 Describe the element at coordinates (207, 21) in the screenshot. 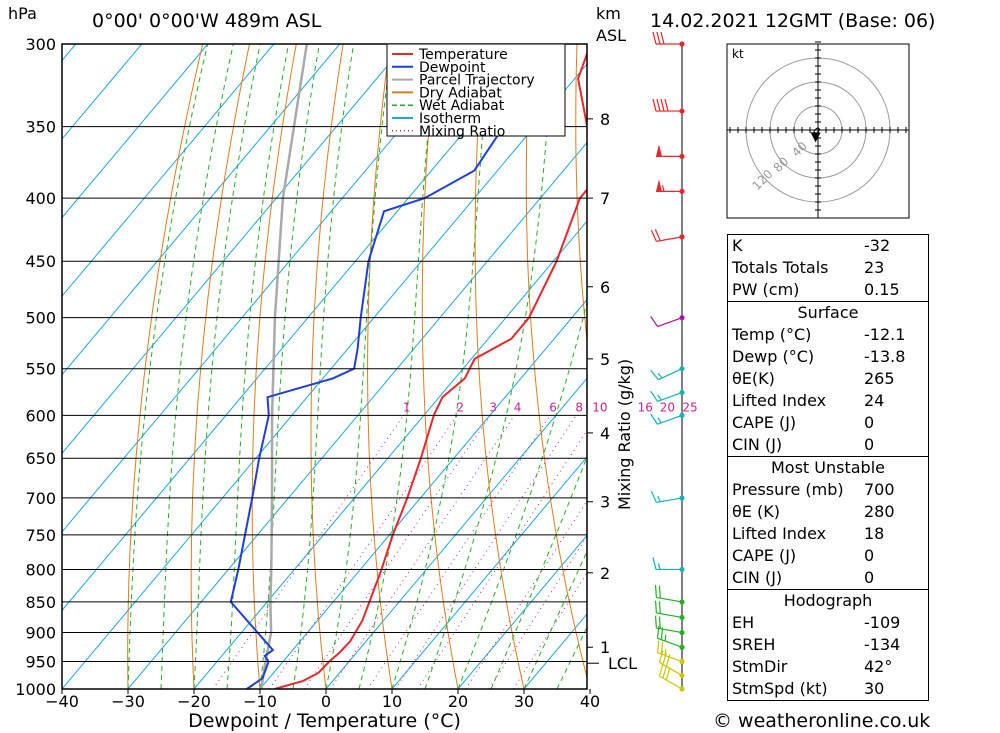

I see `location-title: 0°00' 0°00'W 489m ASL` at that location.